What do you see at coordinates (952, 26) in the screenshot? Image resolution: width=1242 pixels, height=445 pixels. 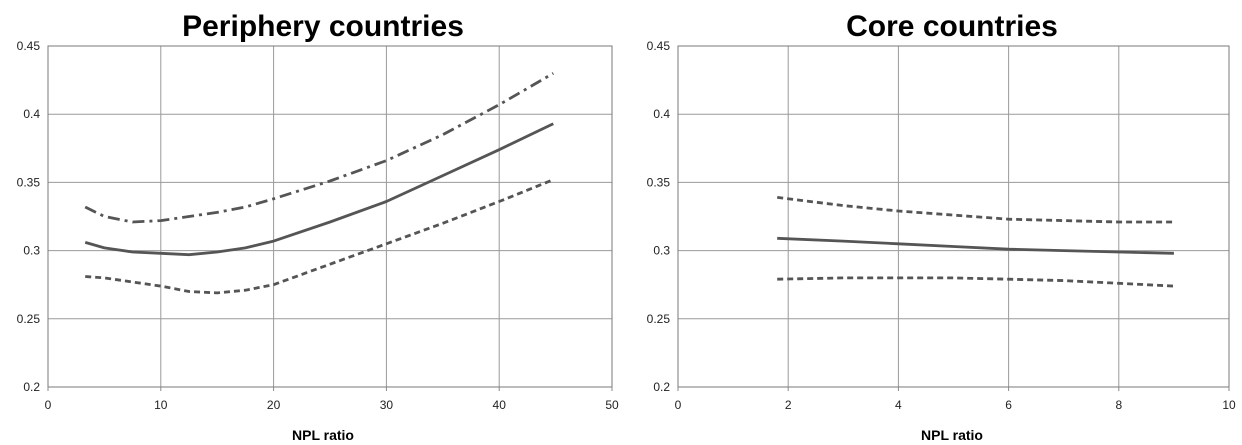 I see `chart-title: Core countries` at bounding box center [952, 26].